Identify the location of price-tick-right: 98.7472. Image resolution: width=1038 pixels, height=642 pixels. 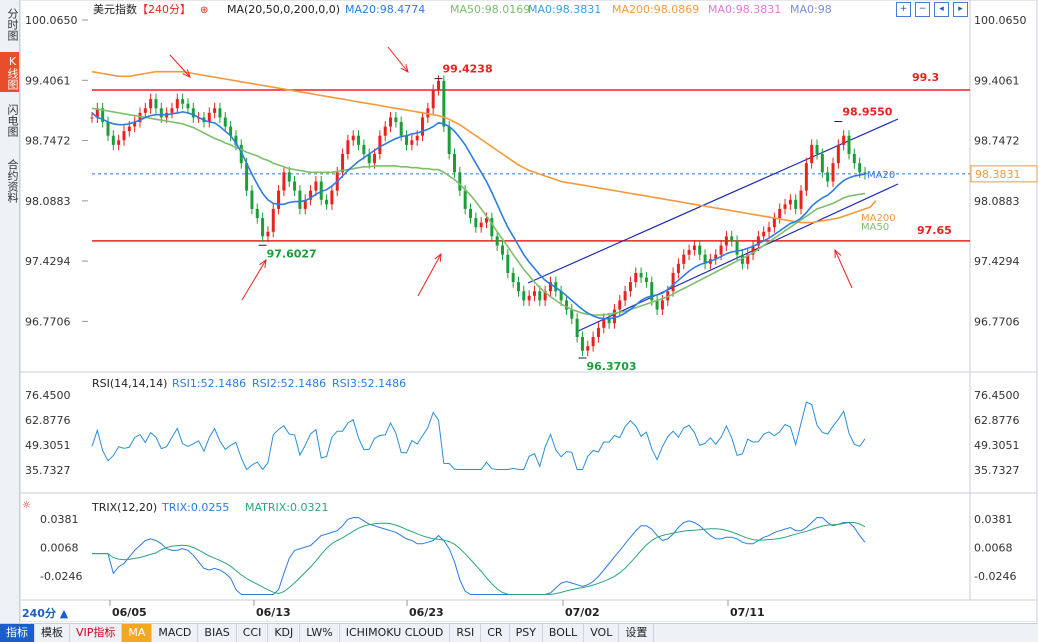
(997, 141).